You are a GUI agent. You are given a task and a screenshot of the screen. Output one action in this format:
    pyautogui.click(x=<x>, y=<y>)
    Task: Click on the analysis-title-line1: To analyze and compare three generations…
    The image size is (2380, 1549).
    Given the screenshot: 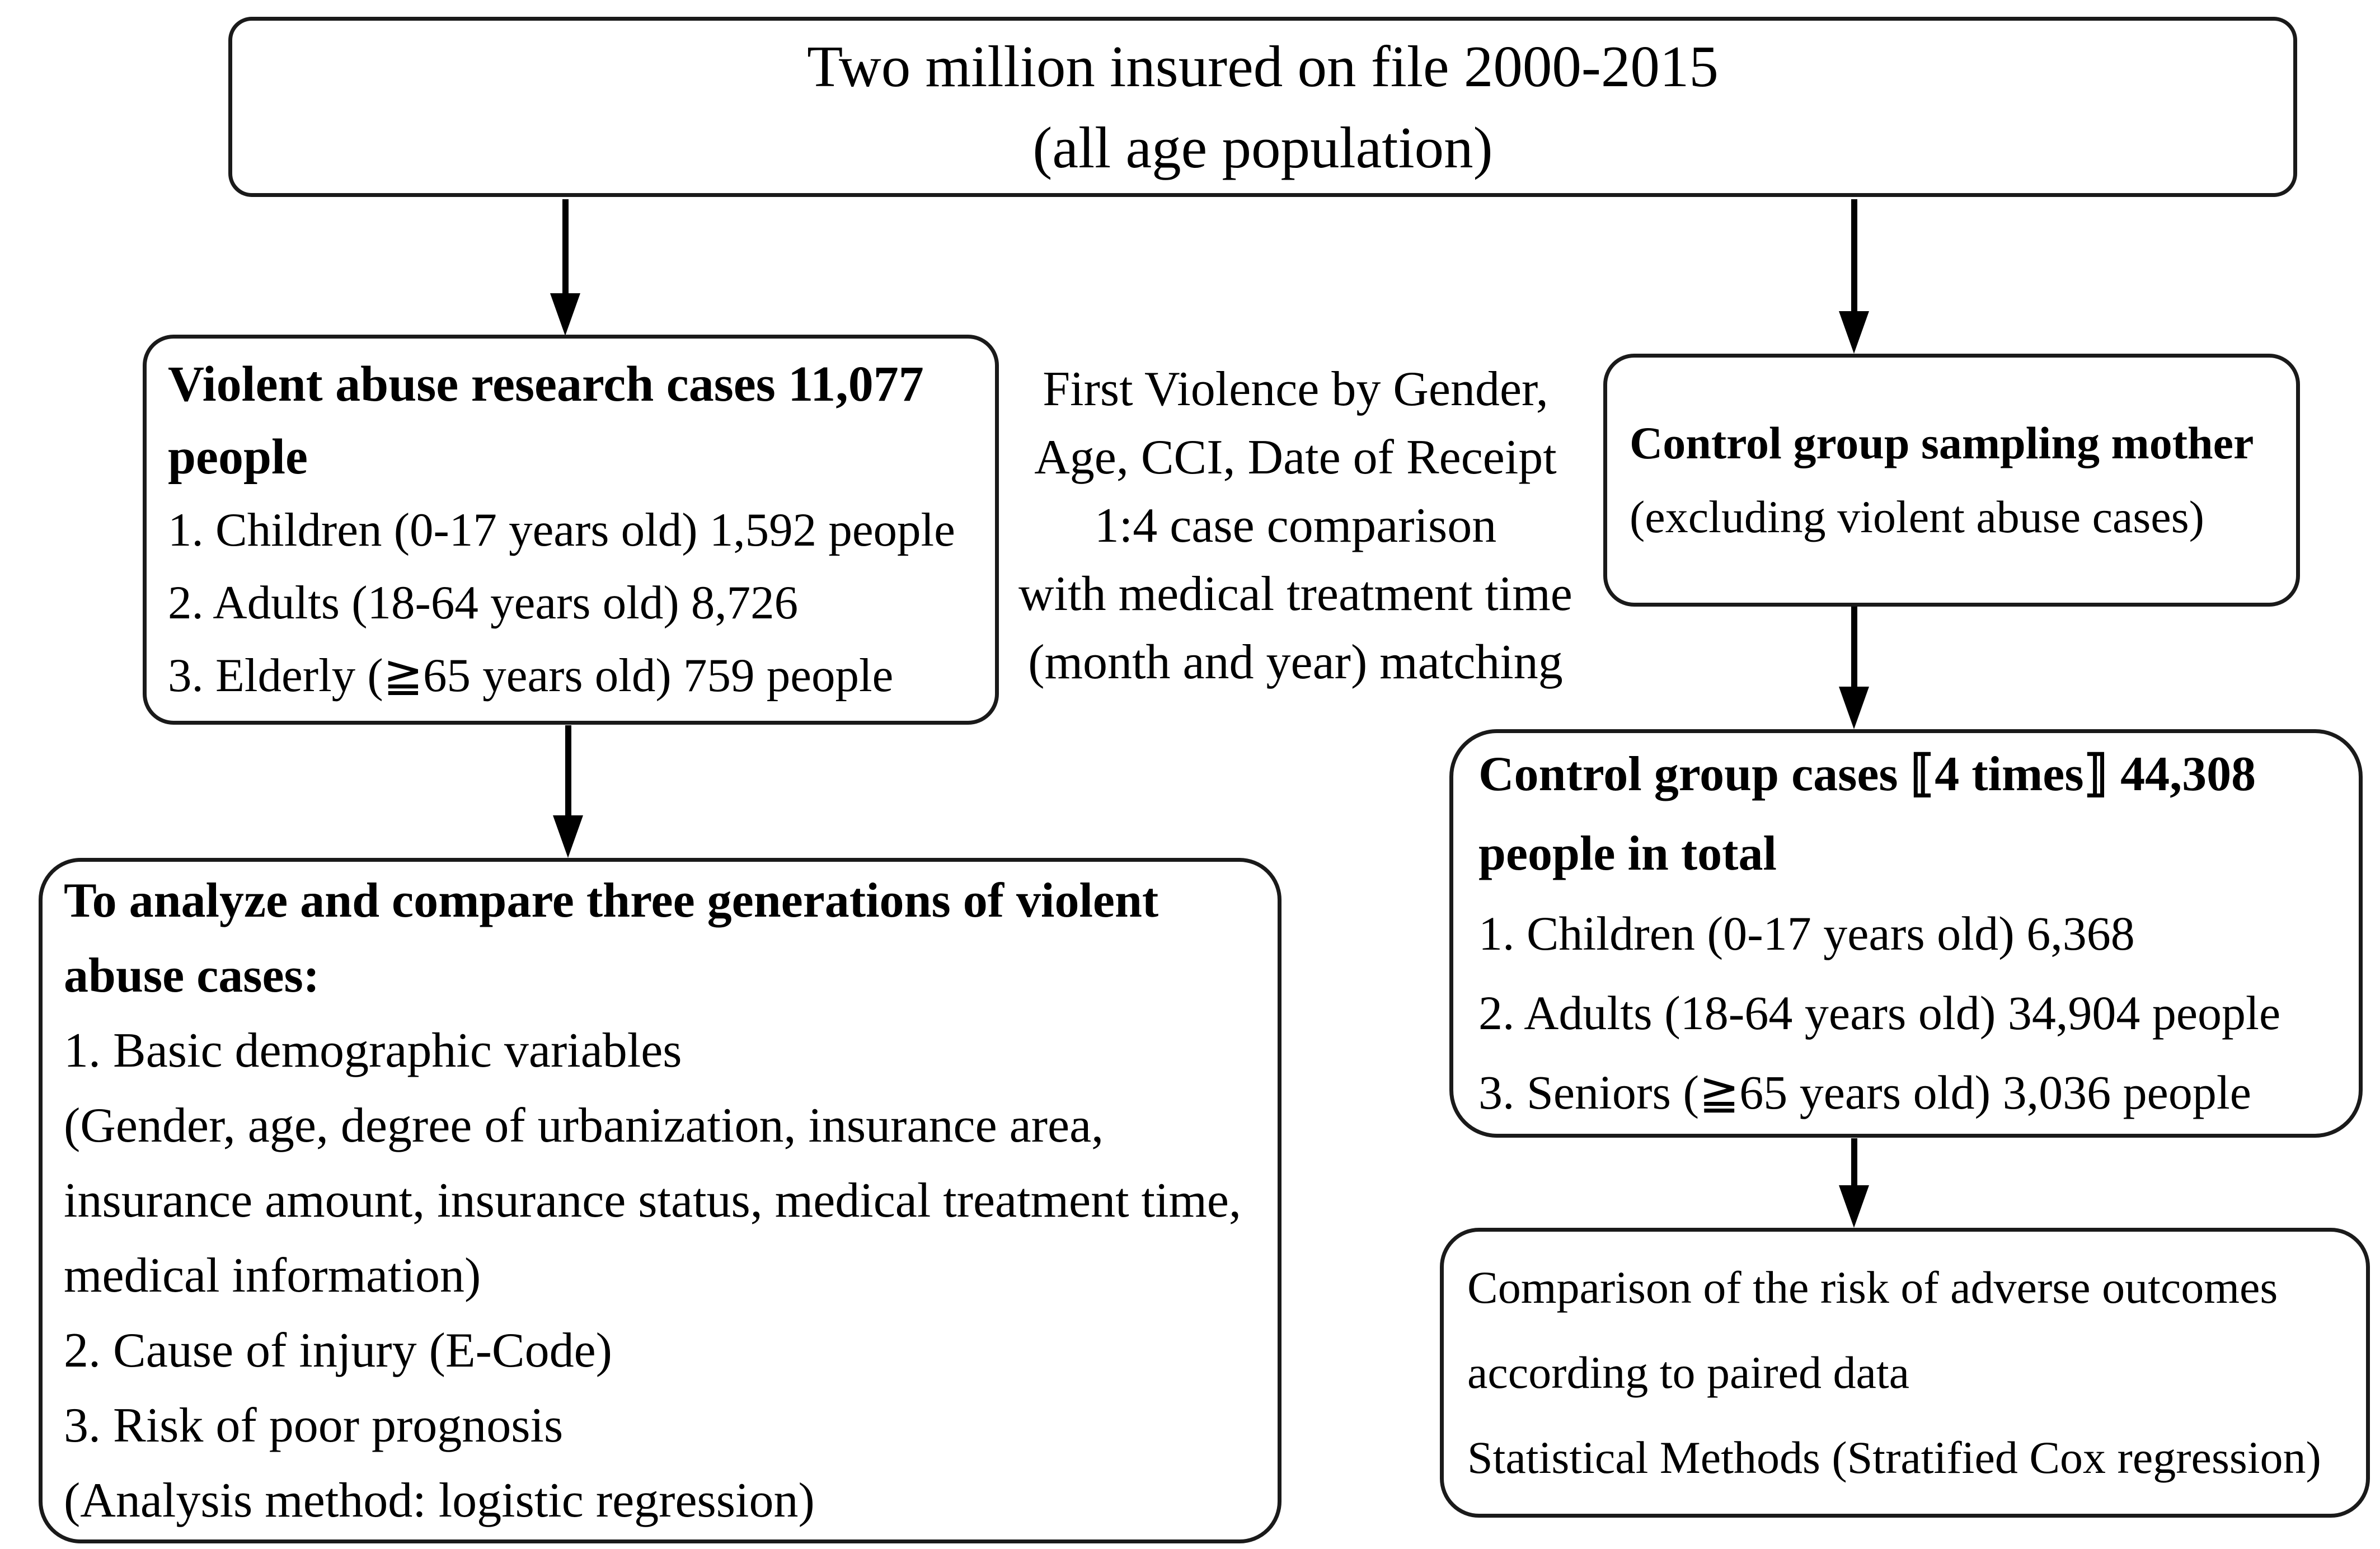 What is the action you would take?
    pyautogui.click(x=612, y=900)
    